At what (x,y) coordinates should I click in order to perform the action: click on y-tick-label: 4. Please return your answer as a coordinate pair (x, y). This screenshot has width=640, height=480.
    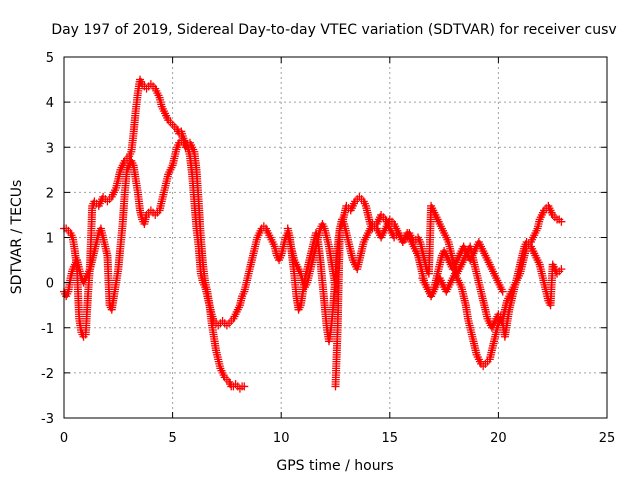
    Looking at the image, I should click on (50, 103).